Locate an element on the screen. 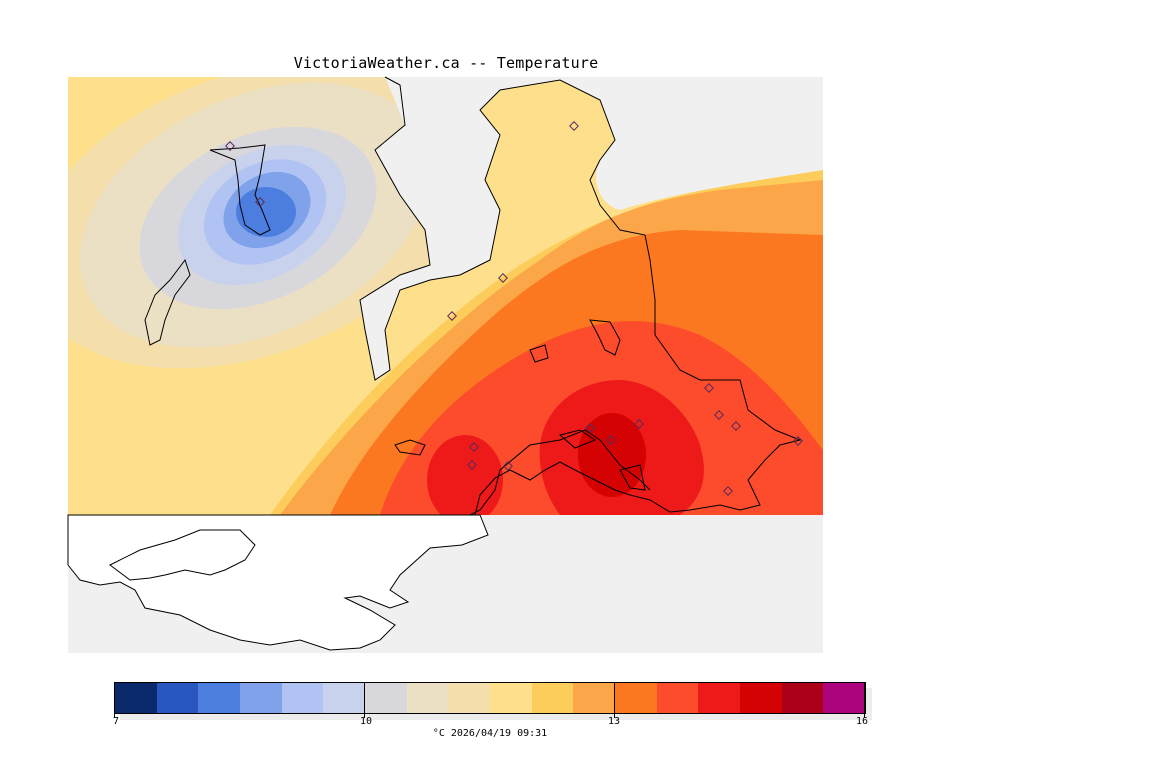  legend-caption: °C 2026/04/19 09:31 is located at coordinates (490, 733).